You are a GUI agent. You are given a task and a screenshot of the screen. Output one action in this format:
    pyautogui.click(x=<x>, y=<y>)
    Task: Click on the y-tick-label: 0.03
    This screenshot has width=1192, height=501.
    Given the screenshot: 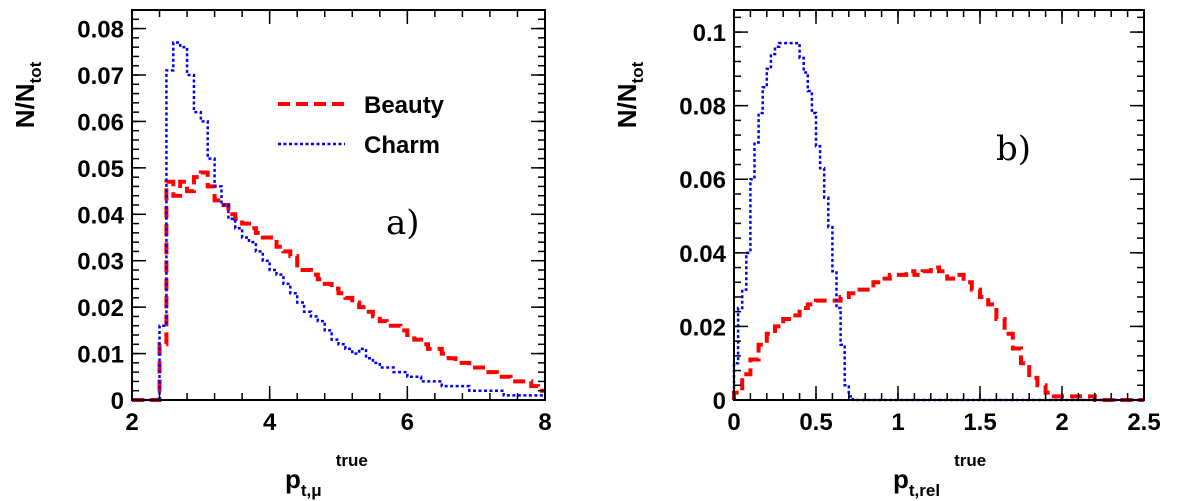 What is the action you would take?
    pyautogui.click(x=100, y=262)
    